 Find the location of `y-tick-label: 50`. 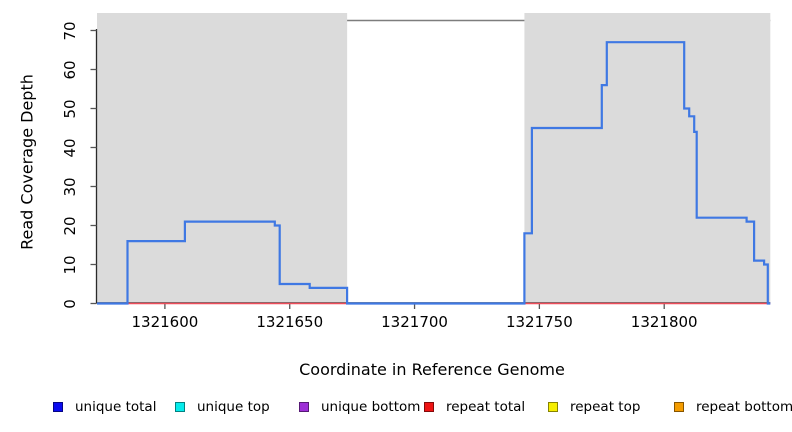

y-tick-label: 50 is located at coordinates (70, 108).